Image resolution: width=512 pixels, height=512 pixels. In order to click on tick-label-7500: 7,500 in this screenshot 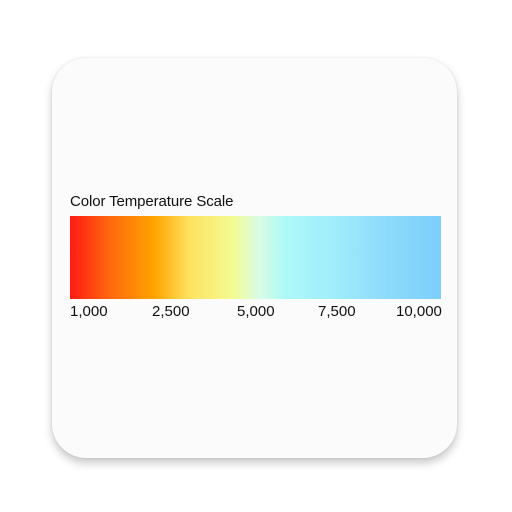, I will do `click(337, 311)`.